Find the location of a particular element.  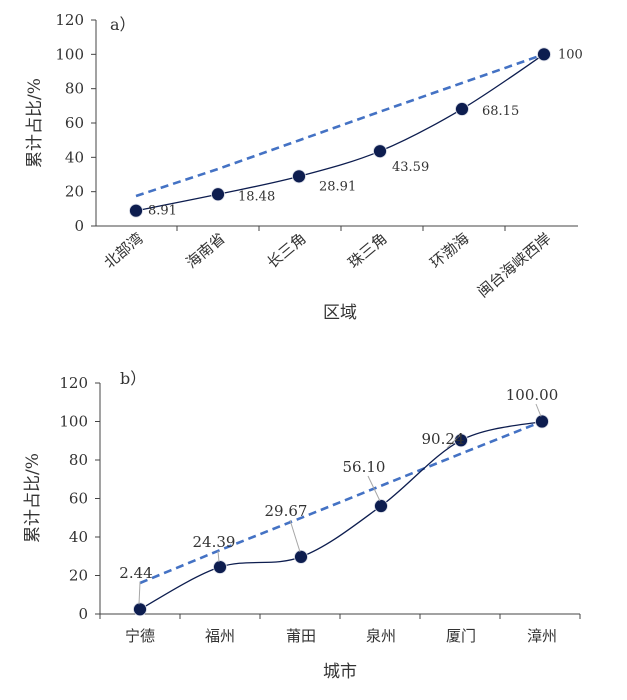

x-category-label: 北部湾 is located at coordinates (124, 250).